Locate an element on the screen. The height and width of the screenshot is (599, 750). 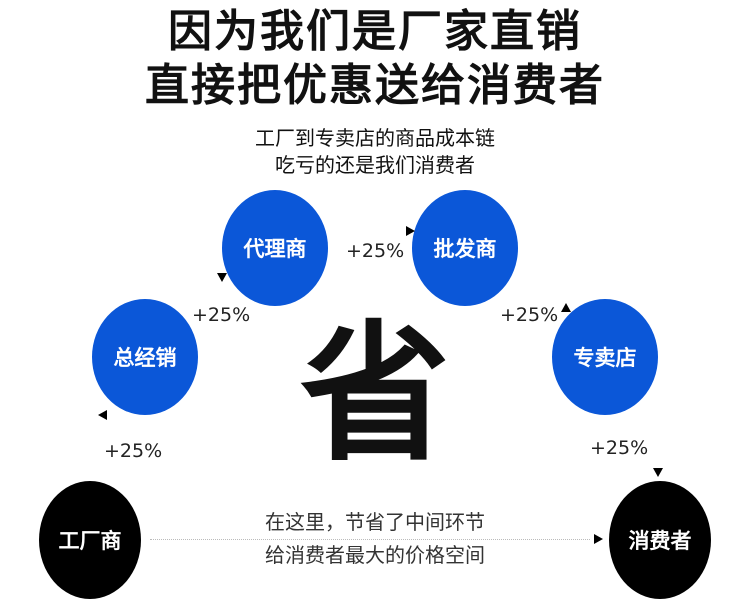
node-agent: 代理商 is located at coordinates (275, 248).